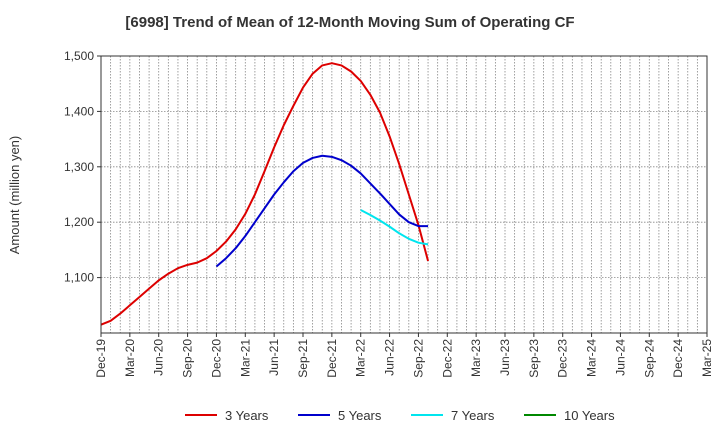 Image resolution: width=720 pixels, height=440 pixels. What do you see at coordinates (649, 358) in the screenshot?
I see `x-tick-label: Sep-24` at bounding box center [649, 358].